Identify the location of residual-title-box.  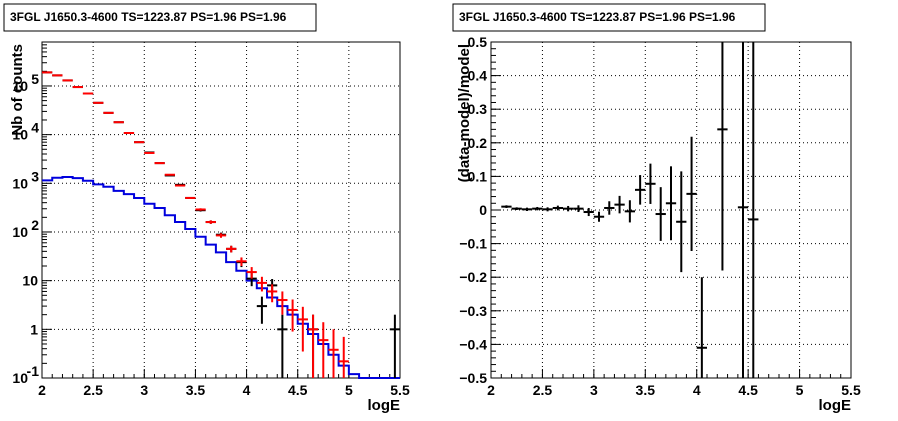
(609, 17).